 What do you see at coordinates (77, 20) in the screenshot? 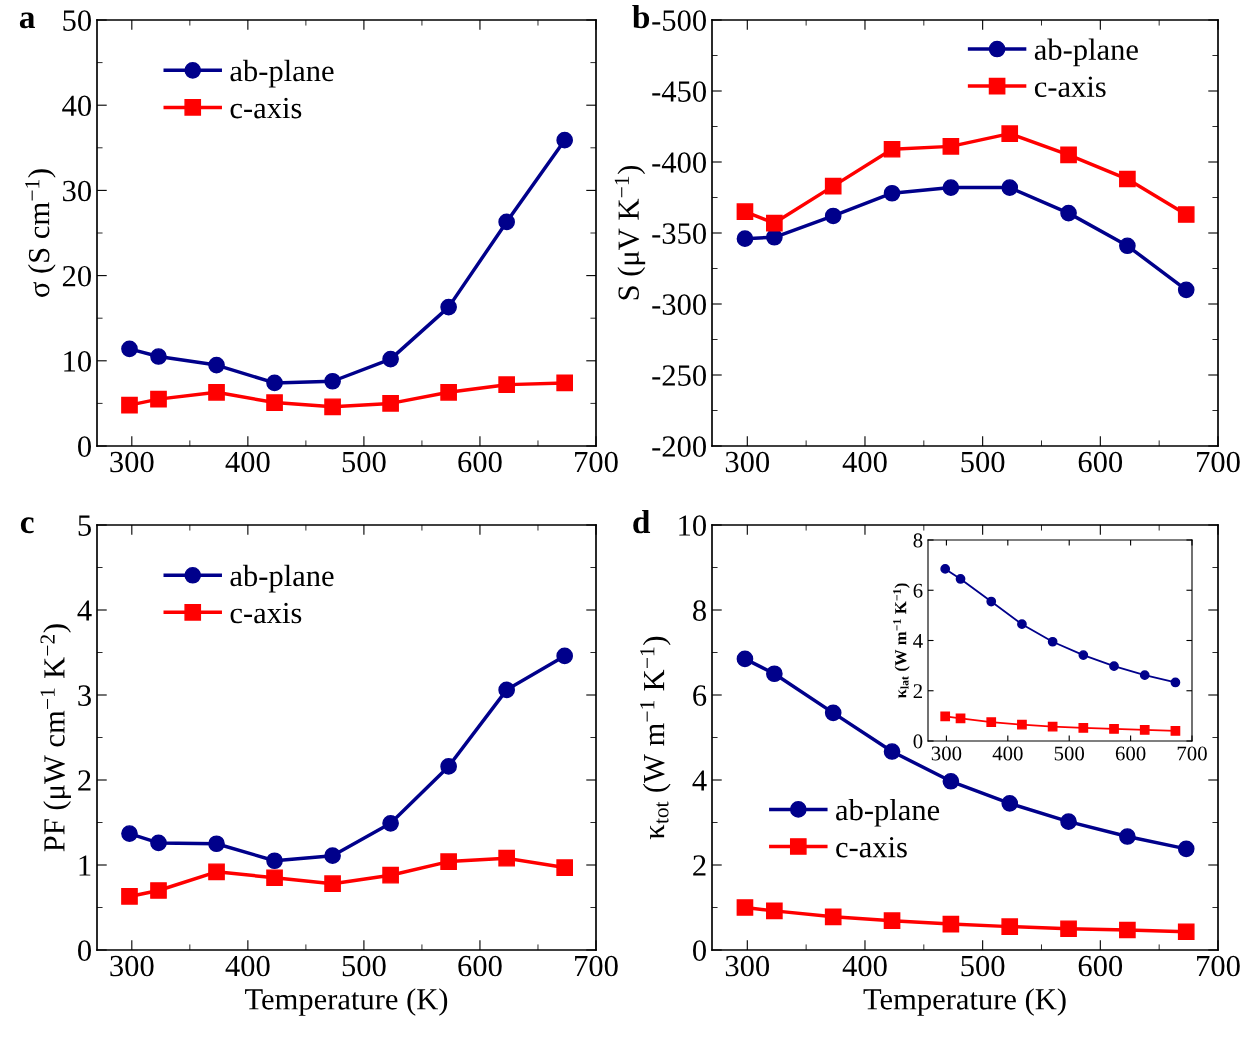
I see `y-tick-label: 50` at bounding box center [77, 20].